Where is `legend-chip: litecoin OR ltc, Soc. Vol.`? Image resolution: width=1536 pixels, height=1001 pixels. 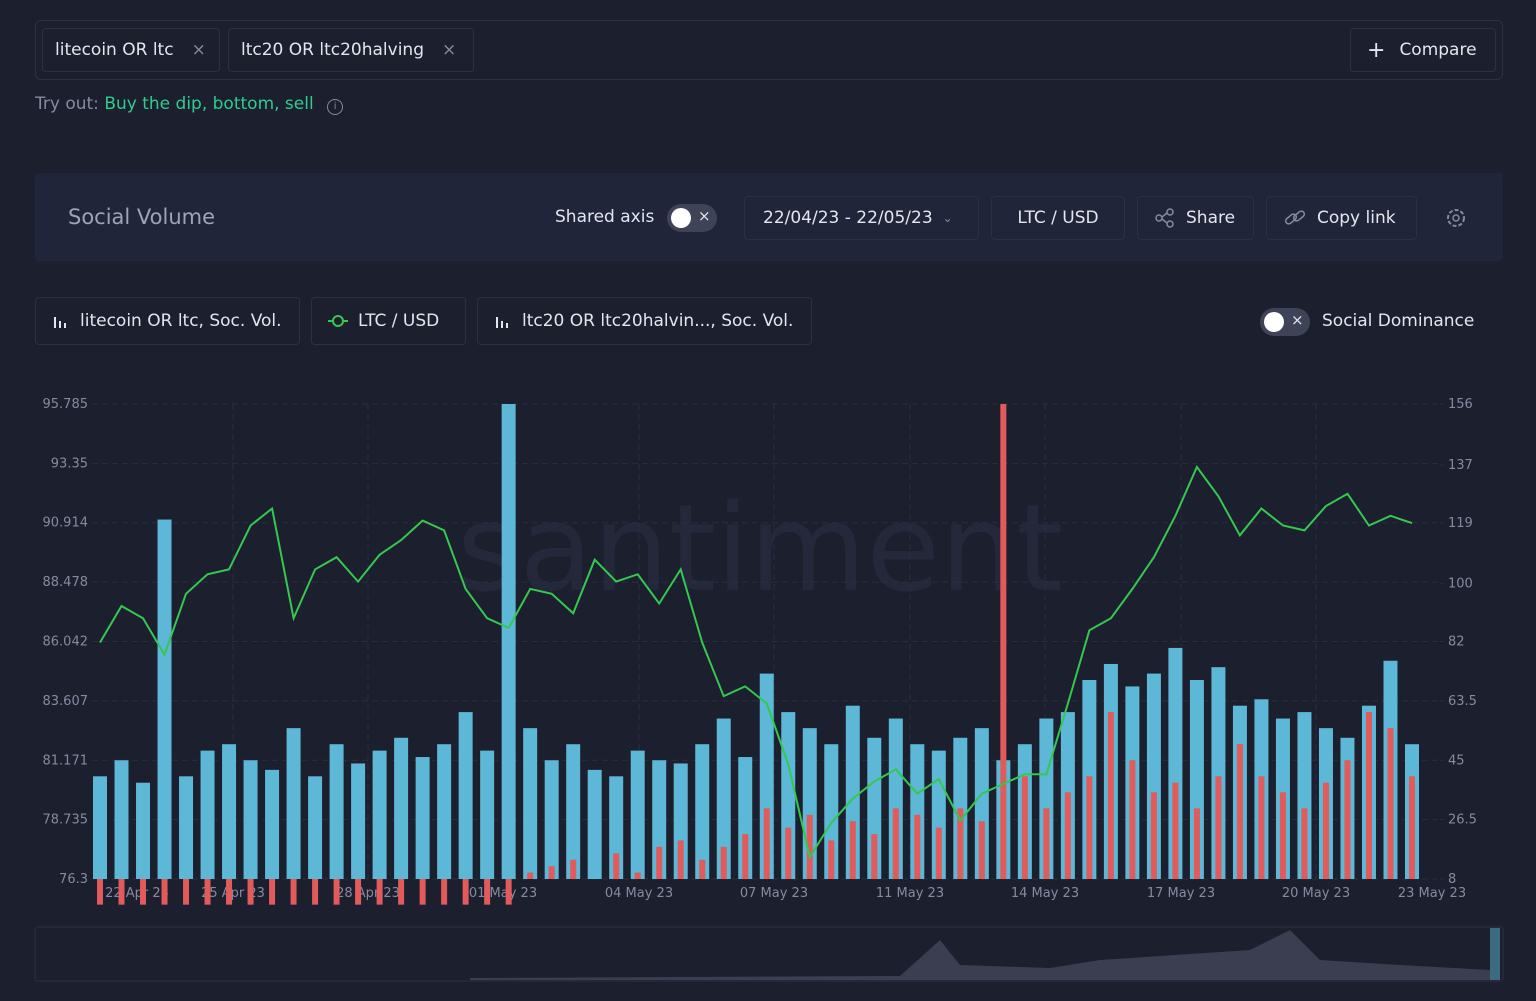
legend-chip: litecoin OR ltc, Soc. Vol. is located at coordinates (167, 321).